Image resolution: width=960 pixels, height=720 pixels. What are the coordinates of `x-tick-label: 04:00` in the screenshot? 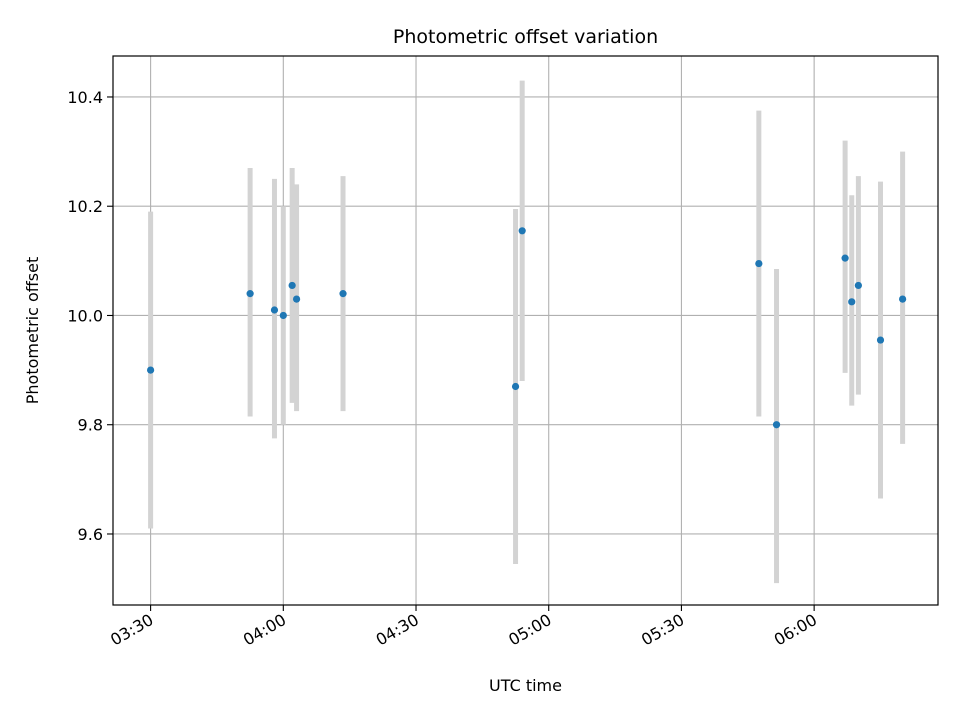 It's located at (264, 630).